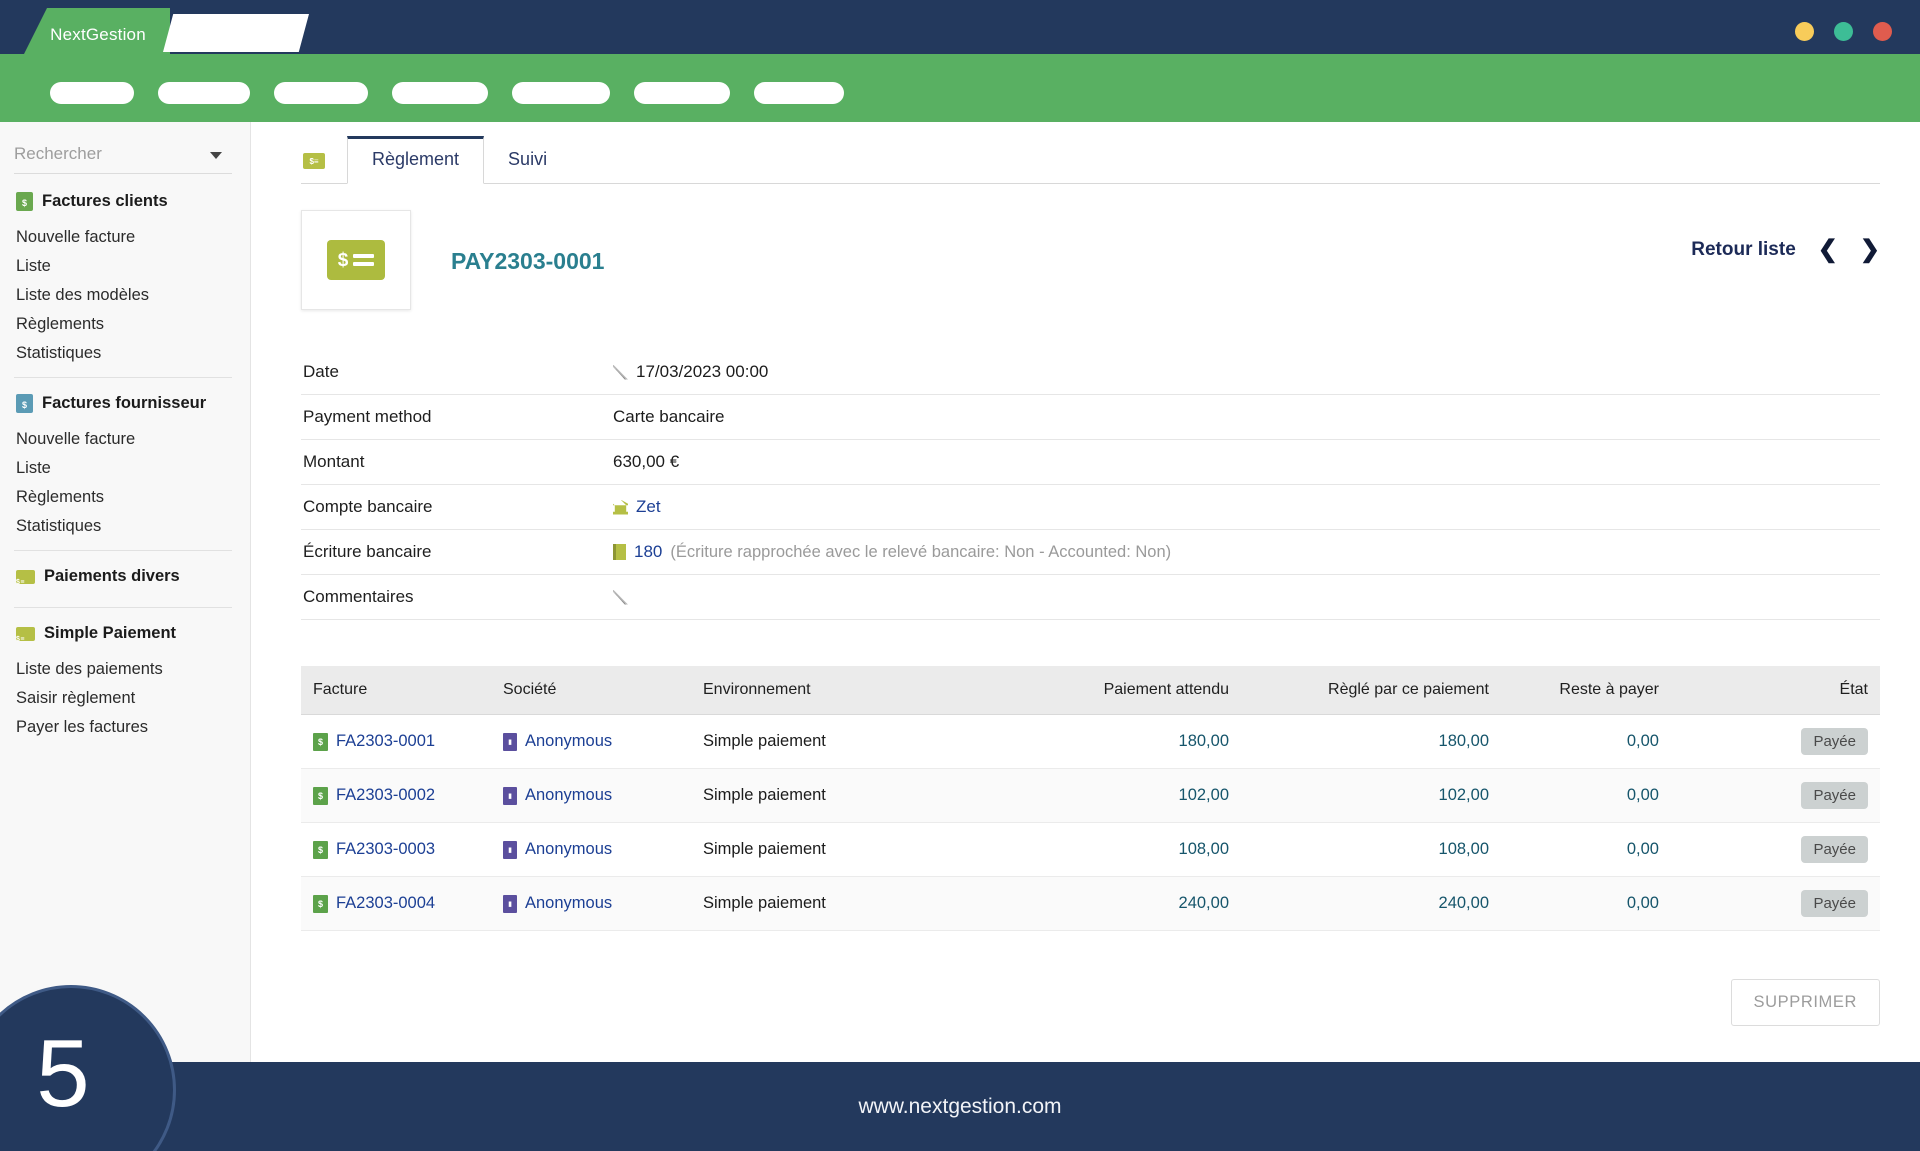  What do you see at coordinates (669, 416) in the screenshot?
I see `payment-method-value: Carte bancaire` at bounding box center [669, 416].